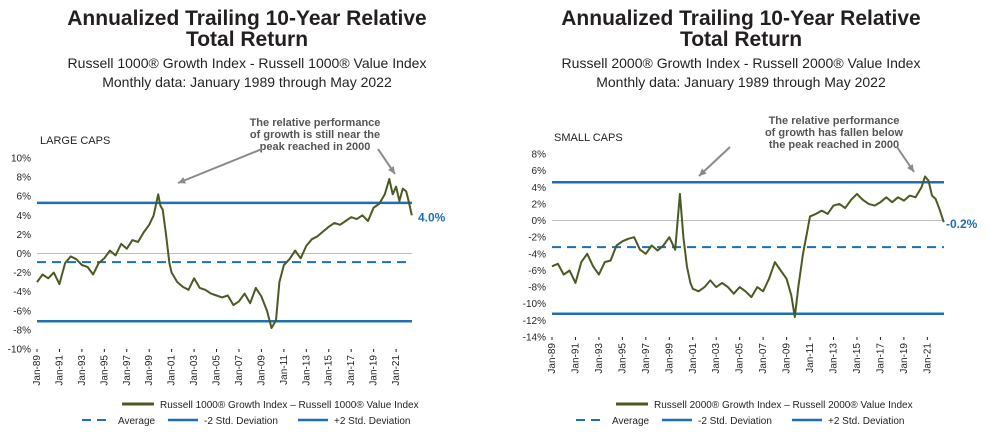 This screenshot has width=988, height=437. I want to click on annotation-text: the peak reached in 2000, so click(834, 145).